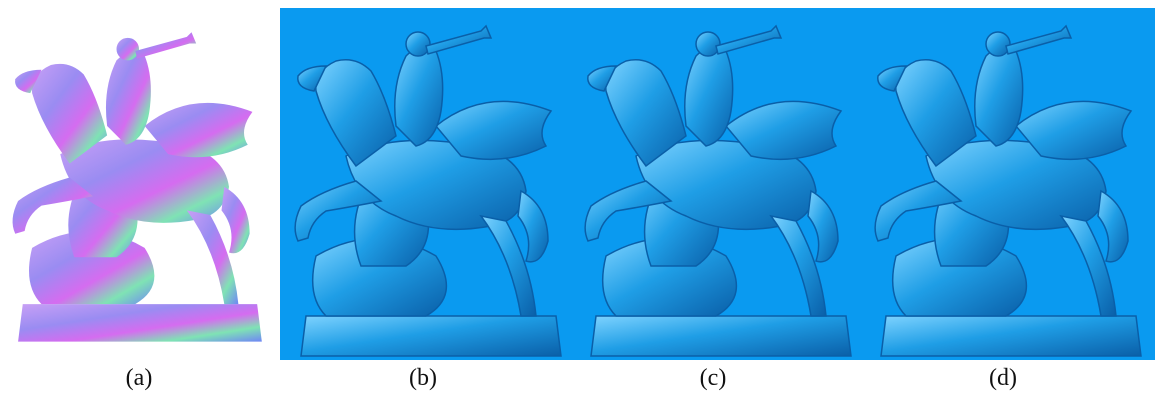  Describe the element at coordinates (139, 378) in the screenshot. I see `caption-a: (a)` at that location.